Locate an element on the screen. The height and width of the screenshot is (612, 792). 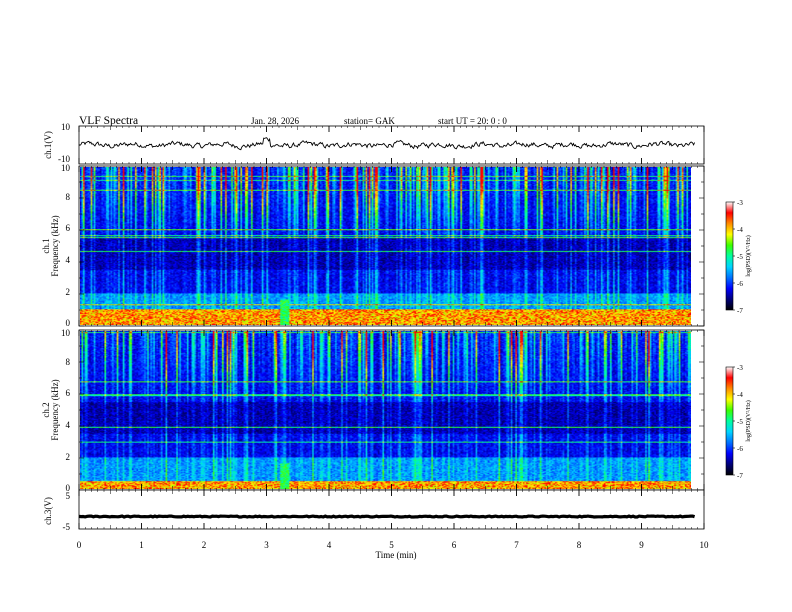
ch1-waveform-panel: 10 -10 ch.1(V) is located at coordinates (374, 143).